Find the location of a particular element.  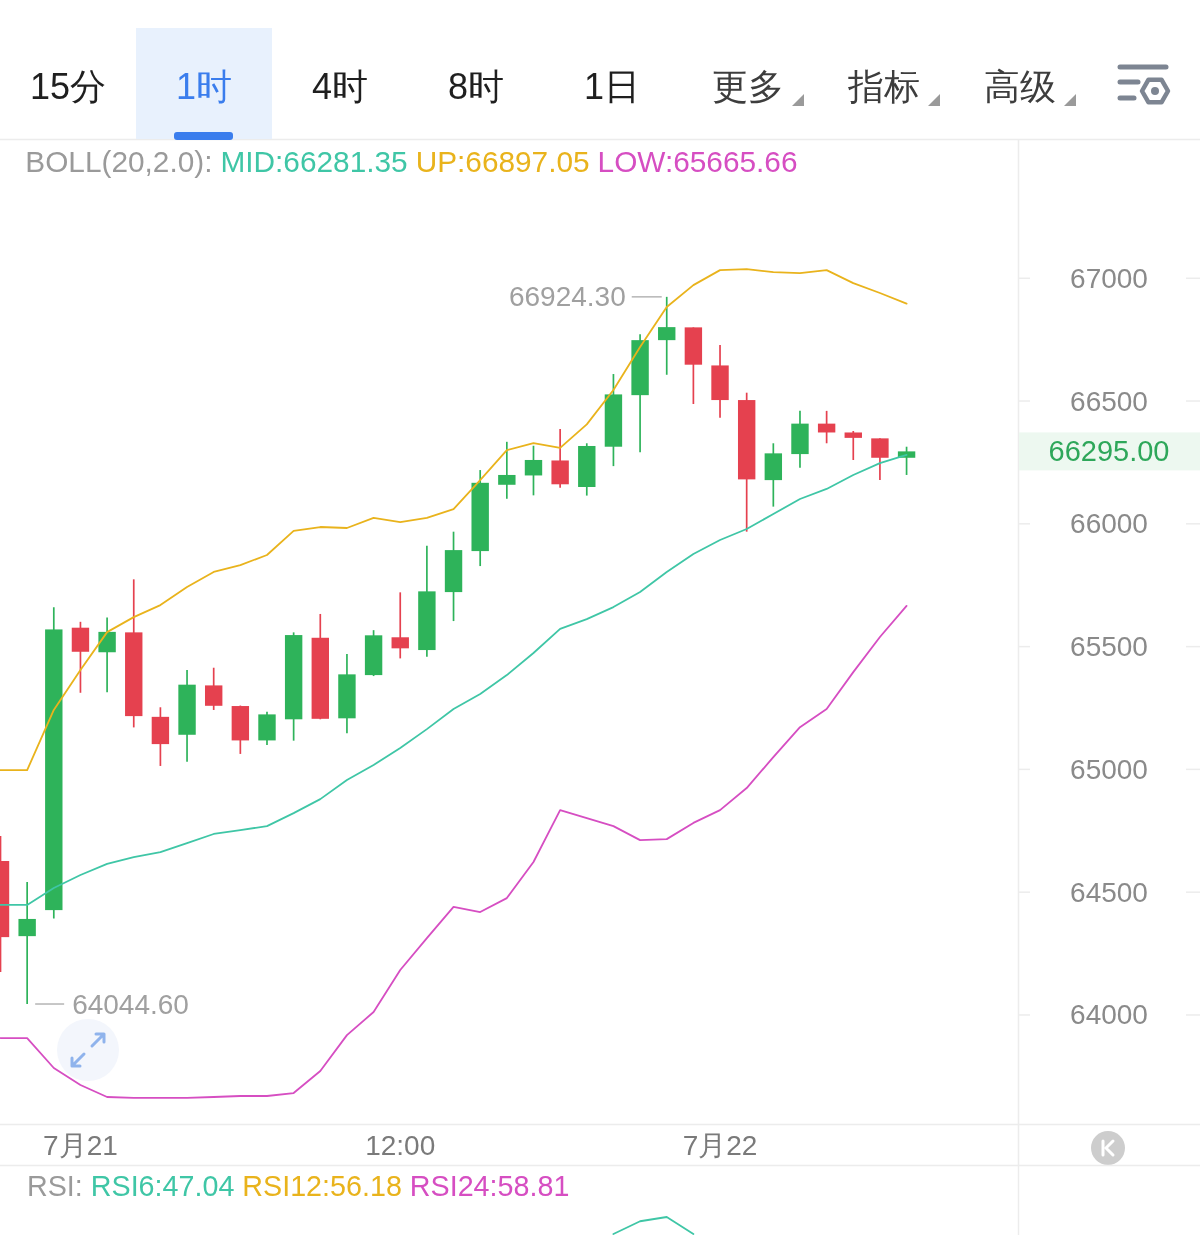

text: 1时 is located at coordinates (204, 86).